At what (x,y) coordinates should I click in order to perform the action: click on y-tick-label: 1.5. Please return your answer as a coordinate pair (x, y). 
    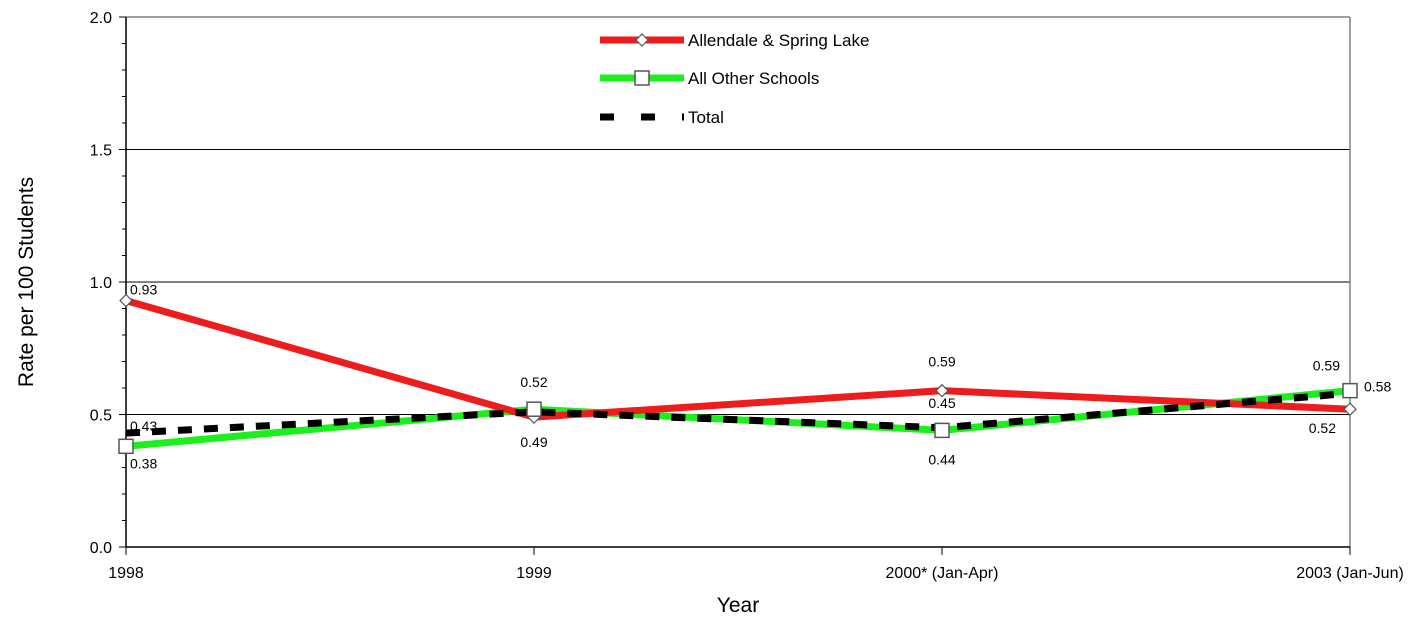
    Looking at the image, I should click on (101, 151).